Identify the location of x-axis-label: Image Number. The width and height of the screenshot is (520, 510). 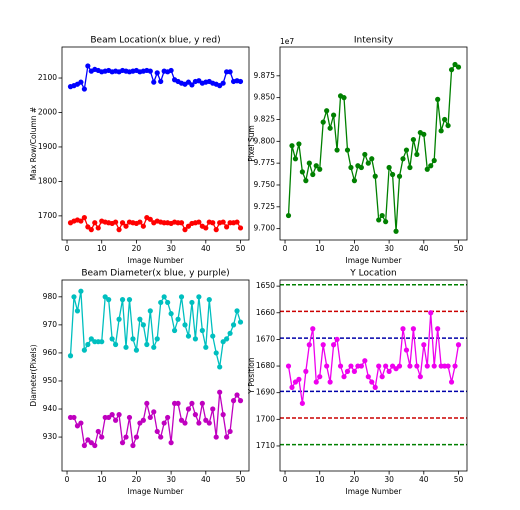
(155, 491).